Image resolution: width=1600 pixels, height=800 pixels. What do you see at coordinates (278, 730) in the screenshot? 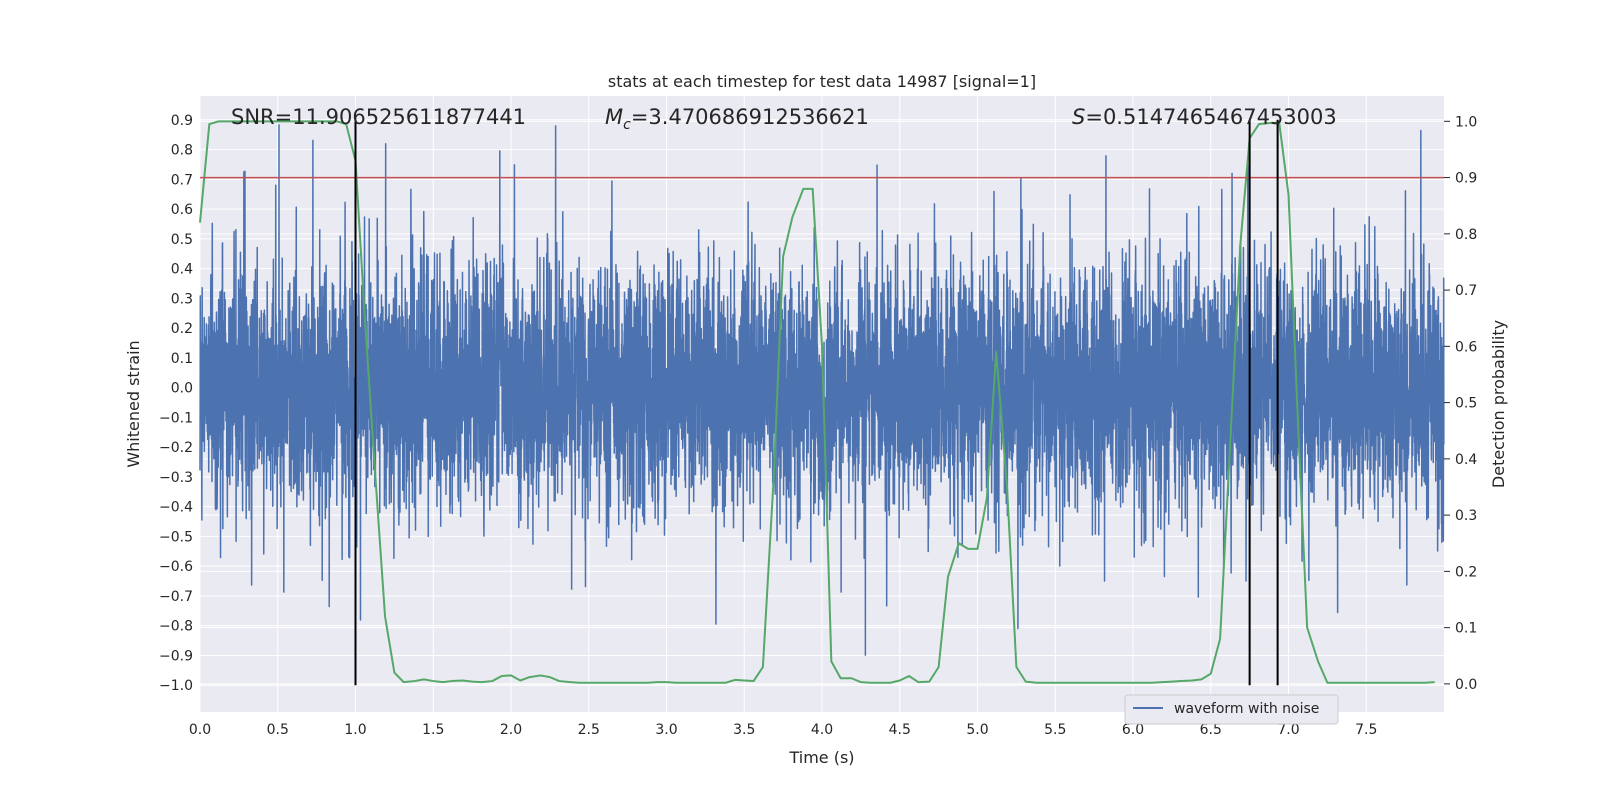
I see `x-tick-label: 0.5` at bounding box center [278, 730].